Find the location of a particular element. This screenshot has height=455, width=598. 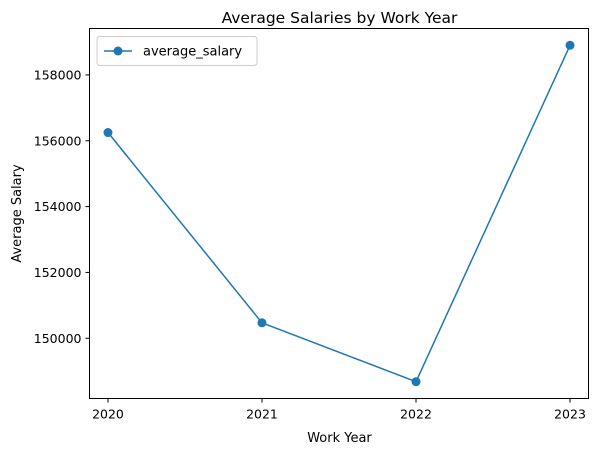

y-tick-label: 150000 is located at coordinates (58, 338).